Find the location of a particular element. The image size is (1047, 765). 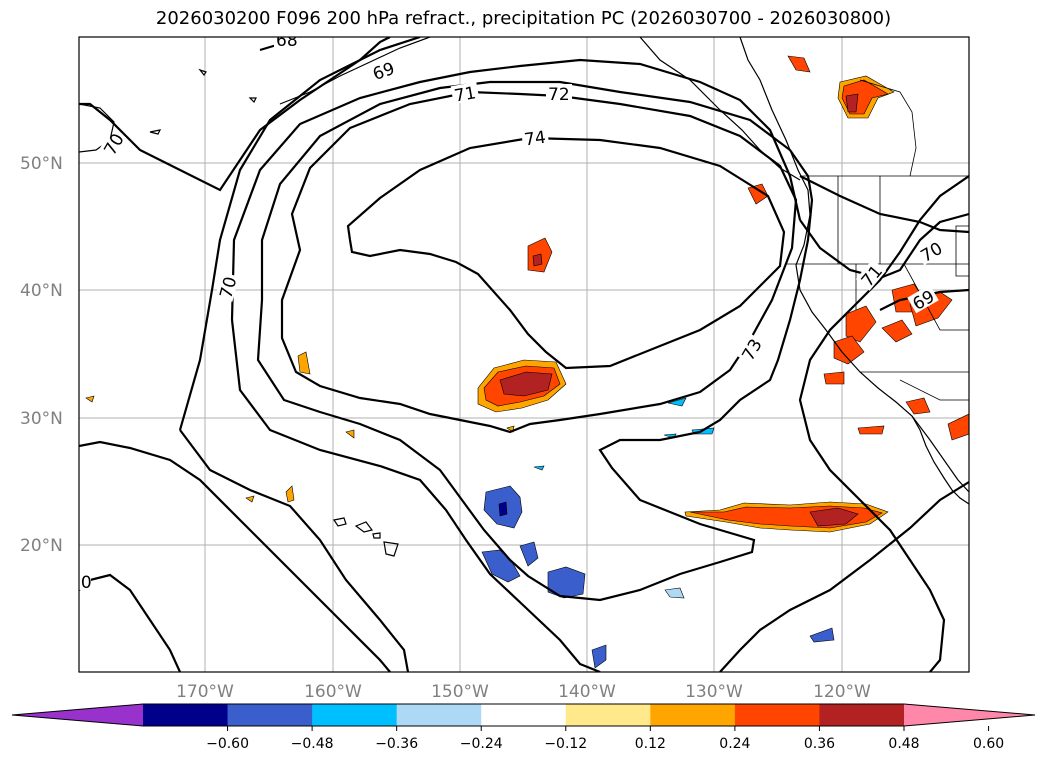

contour-label: 70 is located at coordinates (81, 583).